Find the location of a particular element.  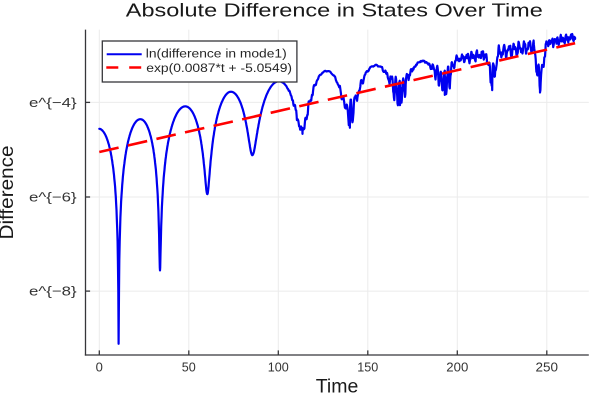

svg-text: Time is located at coordinates (337, 387).